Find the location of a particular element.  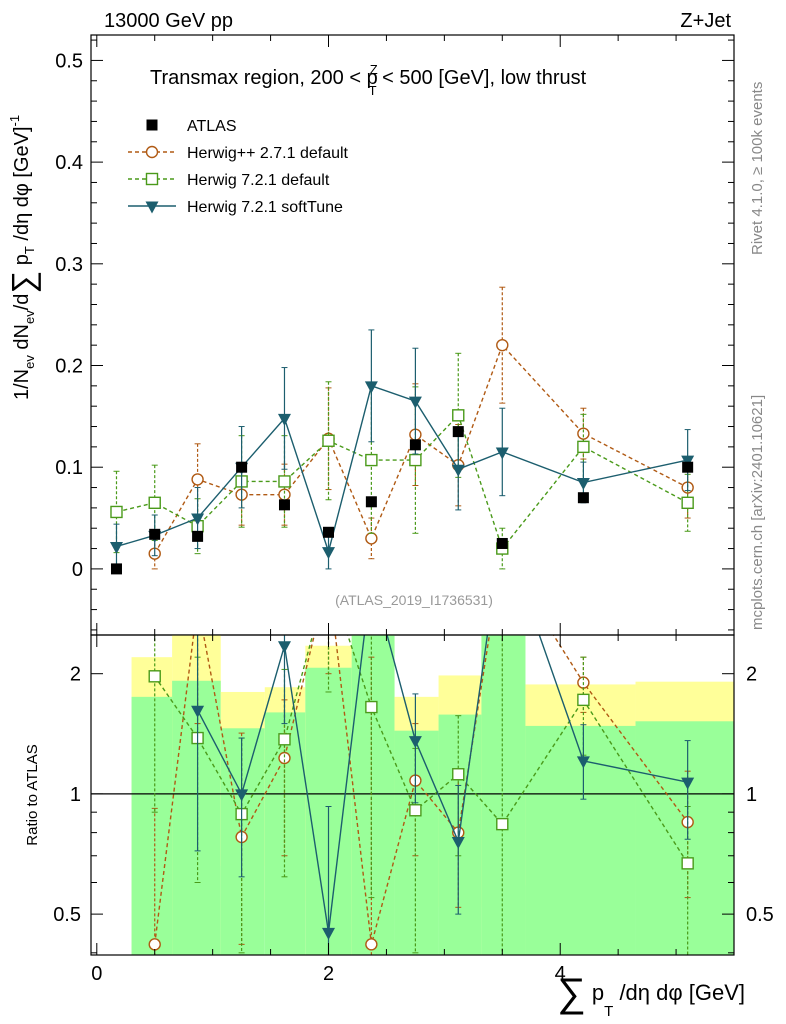

y-axis-label: 1/Nev dNev/d∑ pT /dη dφ [GeV]-1 is located at coordinates (23, 257).